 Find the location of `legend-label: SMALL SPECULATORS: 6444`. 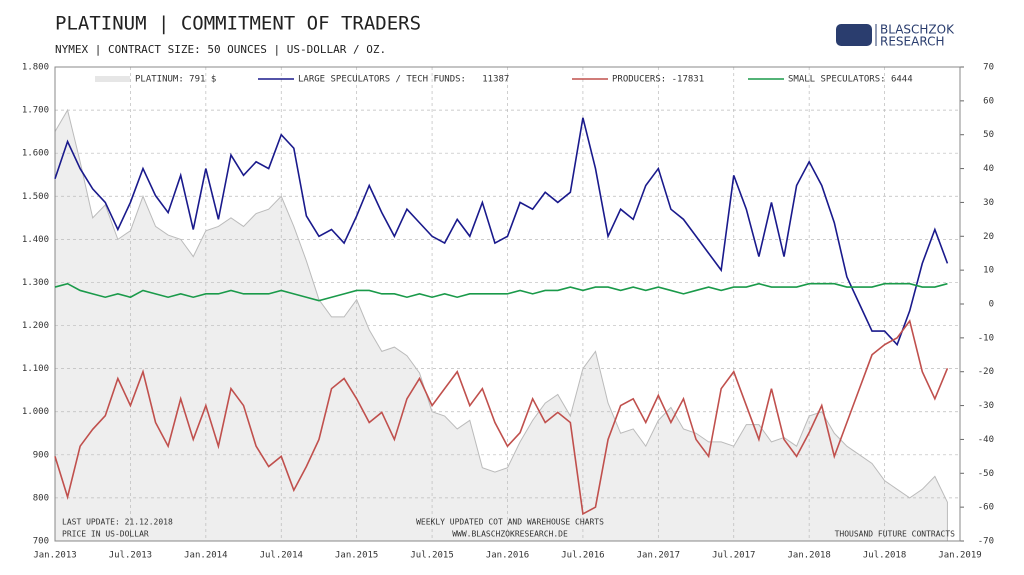

legend-label: SMALL SPECULATORS: 6444 is located at coordinates (850, 80).